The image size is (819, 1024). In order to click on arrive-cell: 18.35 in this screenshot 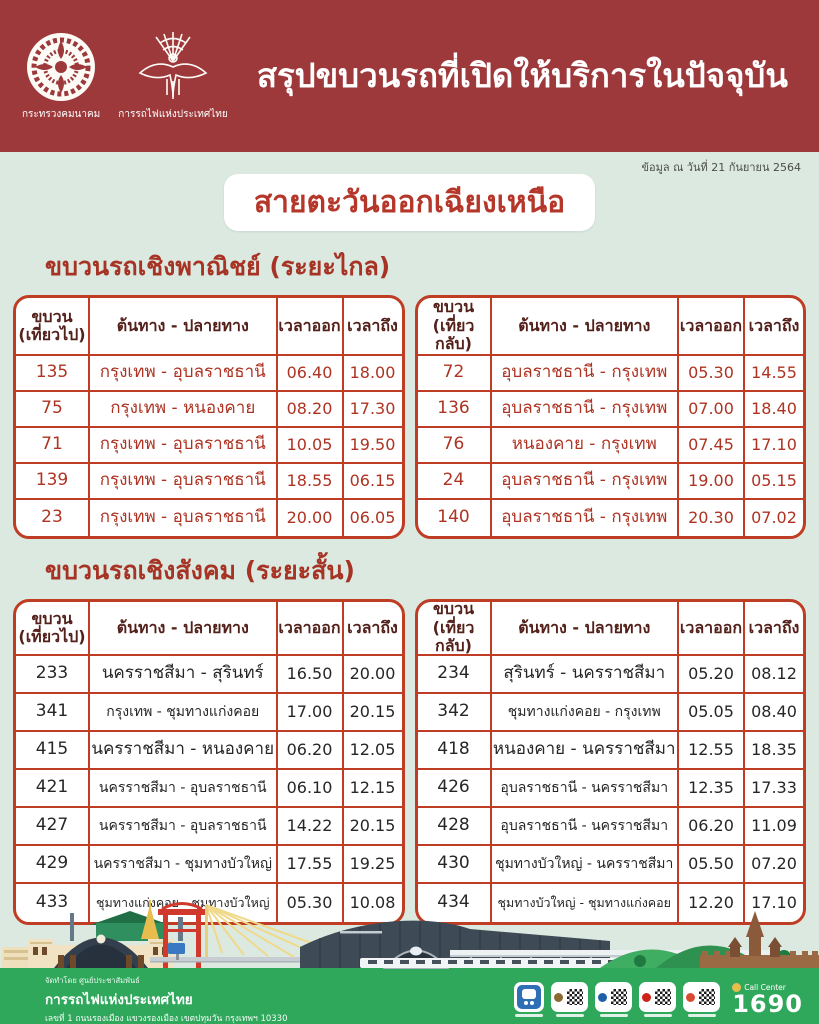, I will do `click(774, 749)`.